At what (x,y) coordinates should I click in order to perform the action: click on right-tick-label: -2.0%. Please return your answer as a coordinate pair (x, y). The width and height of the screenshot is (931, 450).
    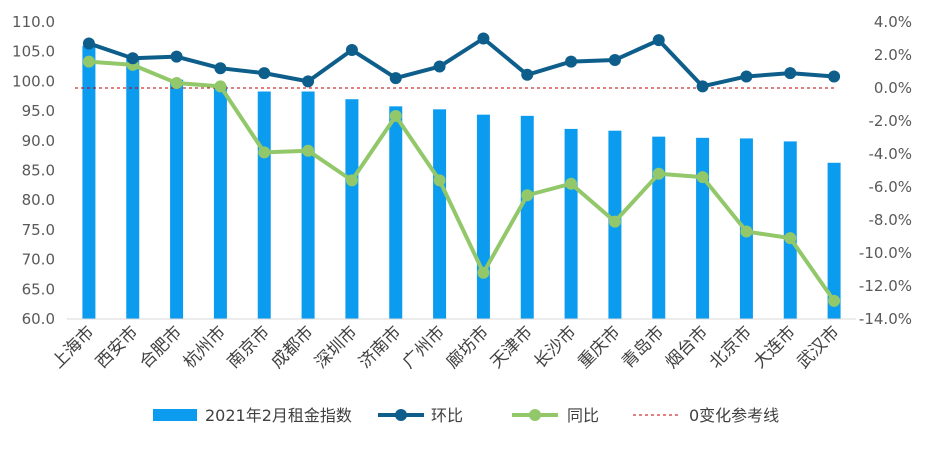
    Looking at the image, I should click on (890, 121).